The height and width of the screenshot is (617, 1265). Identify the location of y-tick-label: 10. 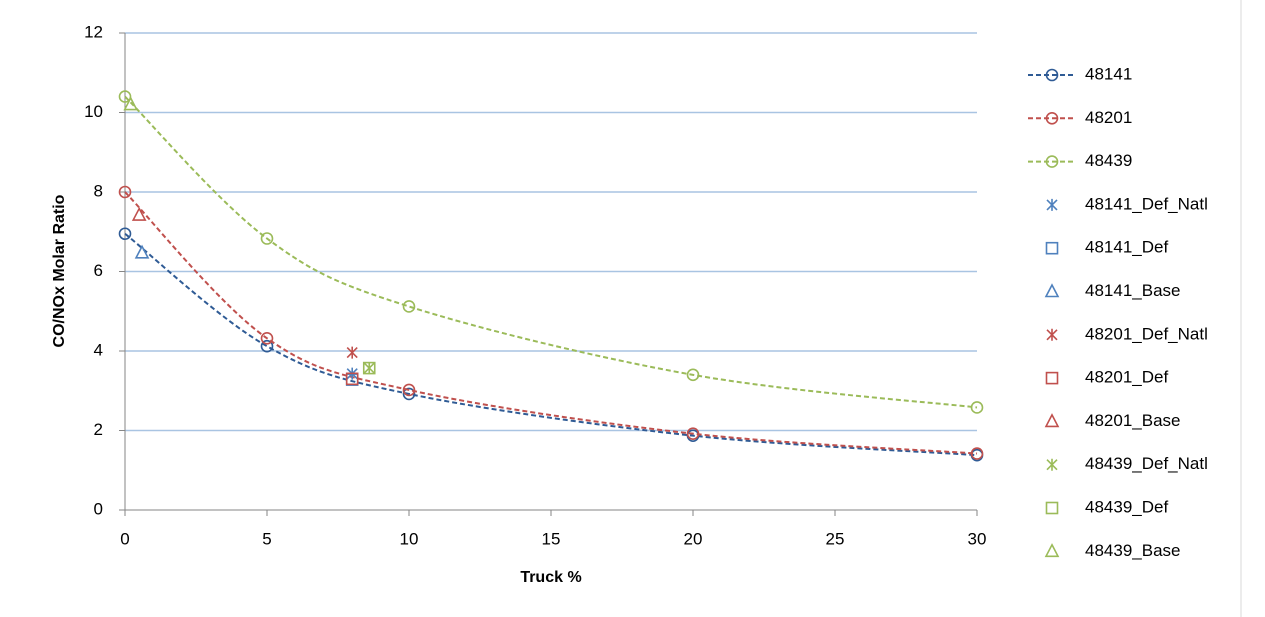
(93, 111).